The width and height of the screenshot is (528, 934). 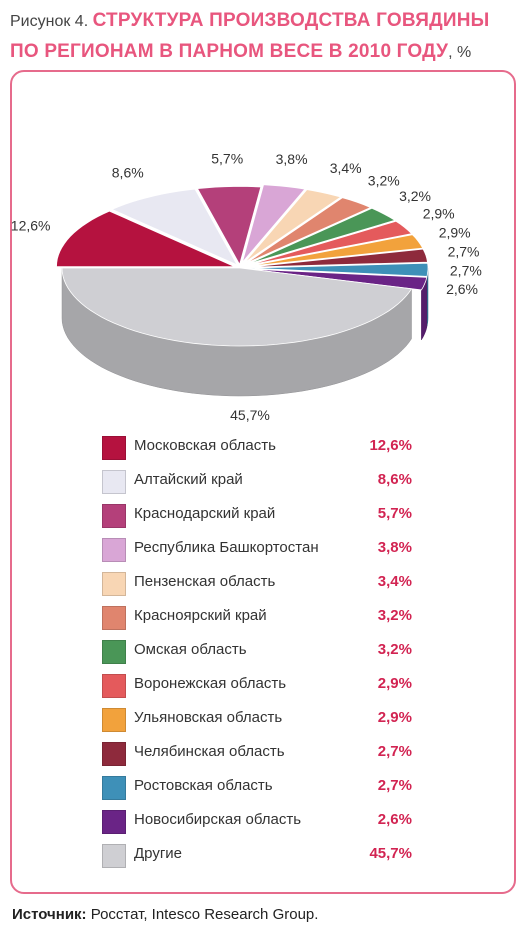 I want to click on legend-value: 3,4%, so click(x=394, y=581).